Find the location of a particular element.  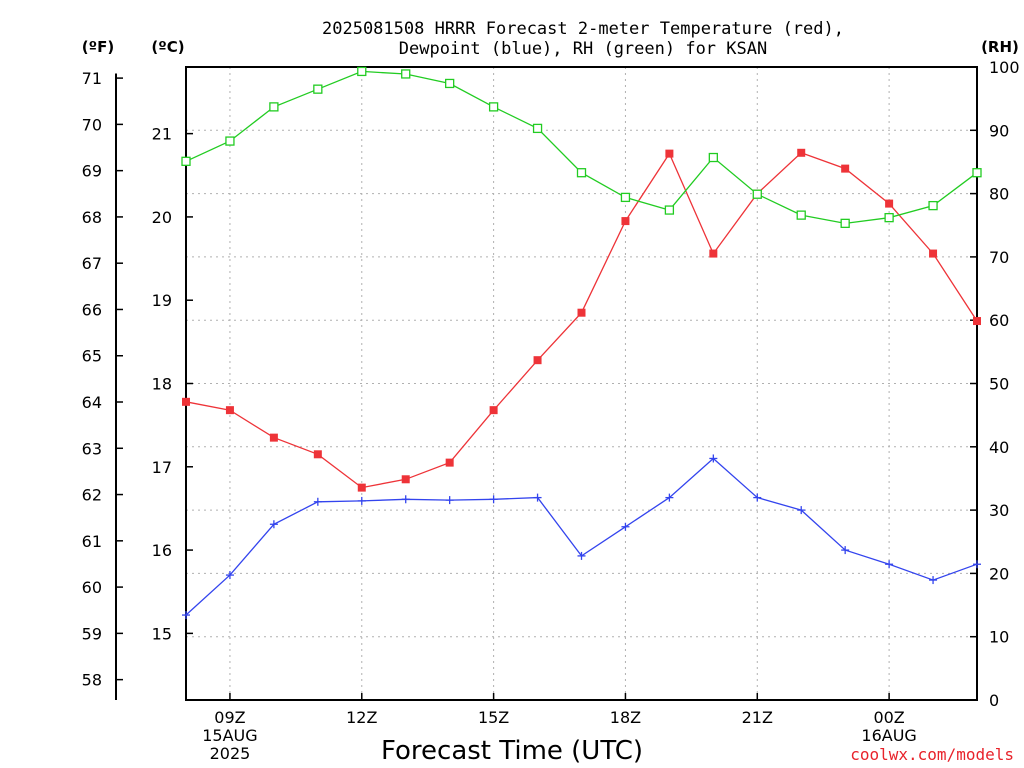

celsius-tick-label: 20 is located at coordinates (162, 217).